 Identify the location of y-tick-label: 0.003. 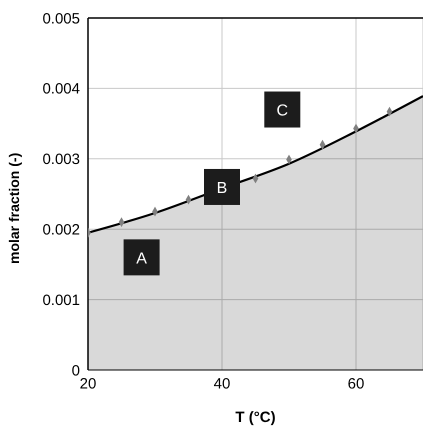
(61, 159).